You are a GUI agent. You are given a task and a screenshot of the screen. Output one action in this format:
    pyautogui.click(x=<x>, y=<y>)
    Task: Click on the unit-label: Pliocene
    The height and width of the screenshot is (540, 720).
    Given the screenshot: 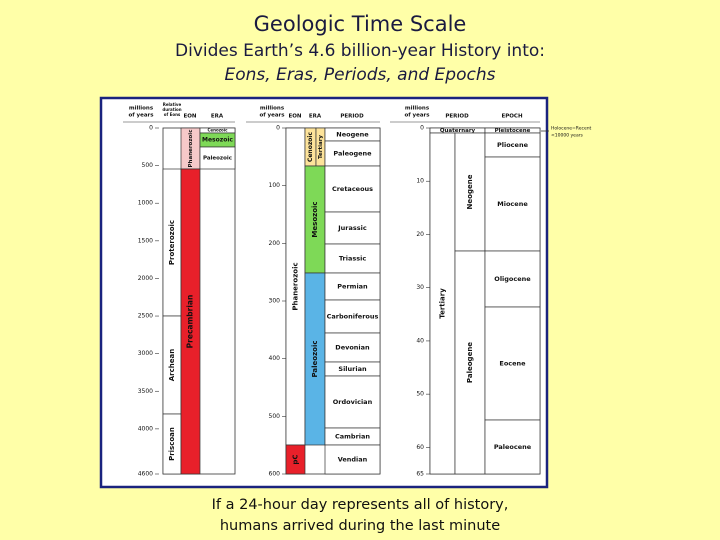 What is the action you would take?
    pyautogui.click(x=513, y=145)
    